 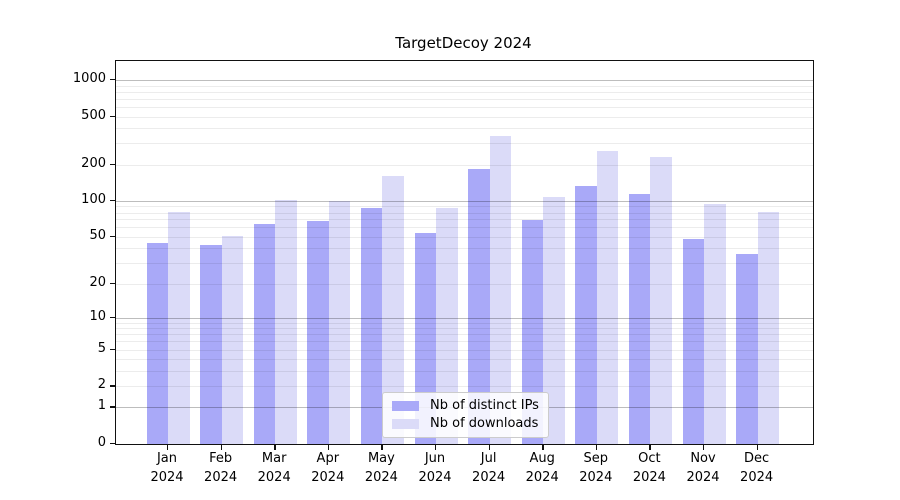 I want to click on x-tick-mark-feb, so click(x=221, y=447).